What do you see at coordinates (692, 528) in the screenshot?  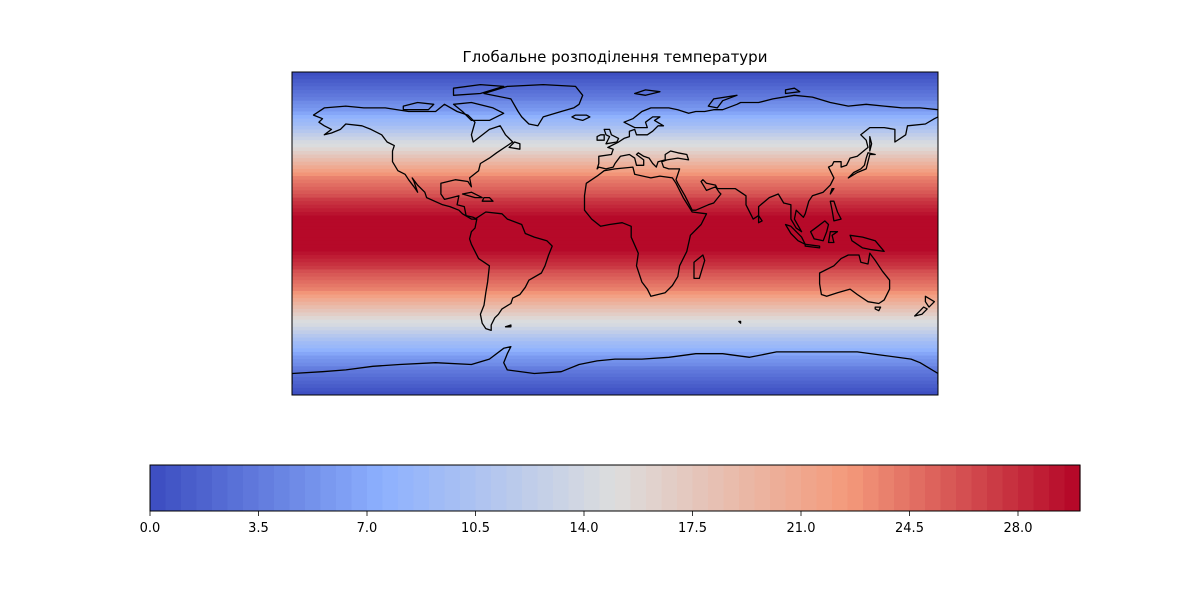 I see `colorbar-tick-label: 17.5` at bounding box center [692, 528].